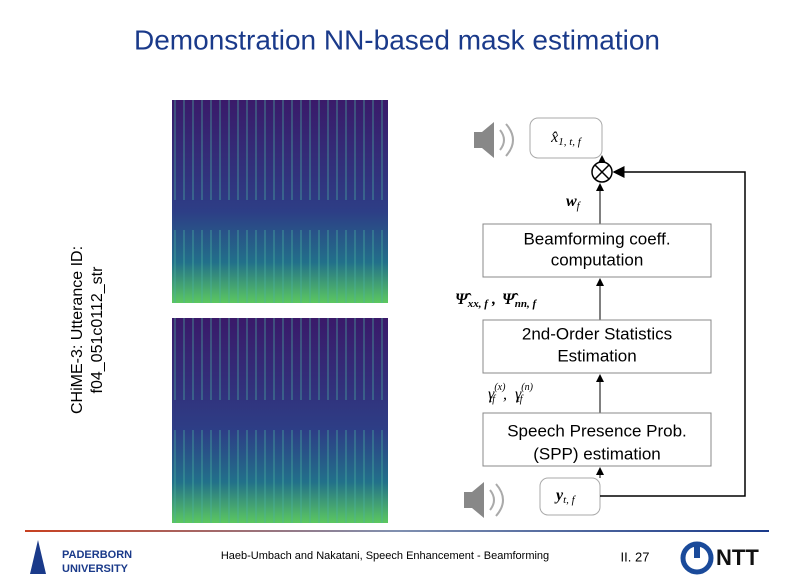  I want to click on company-logo-mark, so click(697, 552).